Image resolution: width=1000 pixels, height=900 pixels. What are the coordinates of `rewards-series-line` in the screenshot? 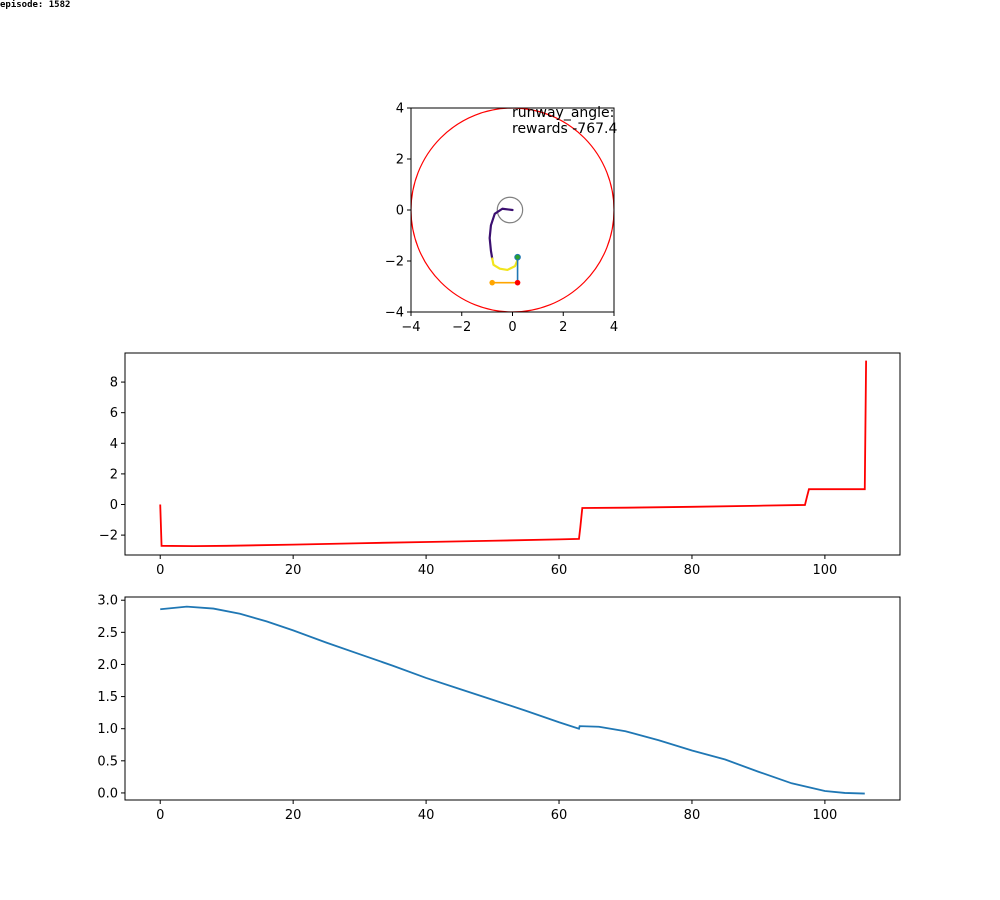 It's located at (513, 454).